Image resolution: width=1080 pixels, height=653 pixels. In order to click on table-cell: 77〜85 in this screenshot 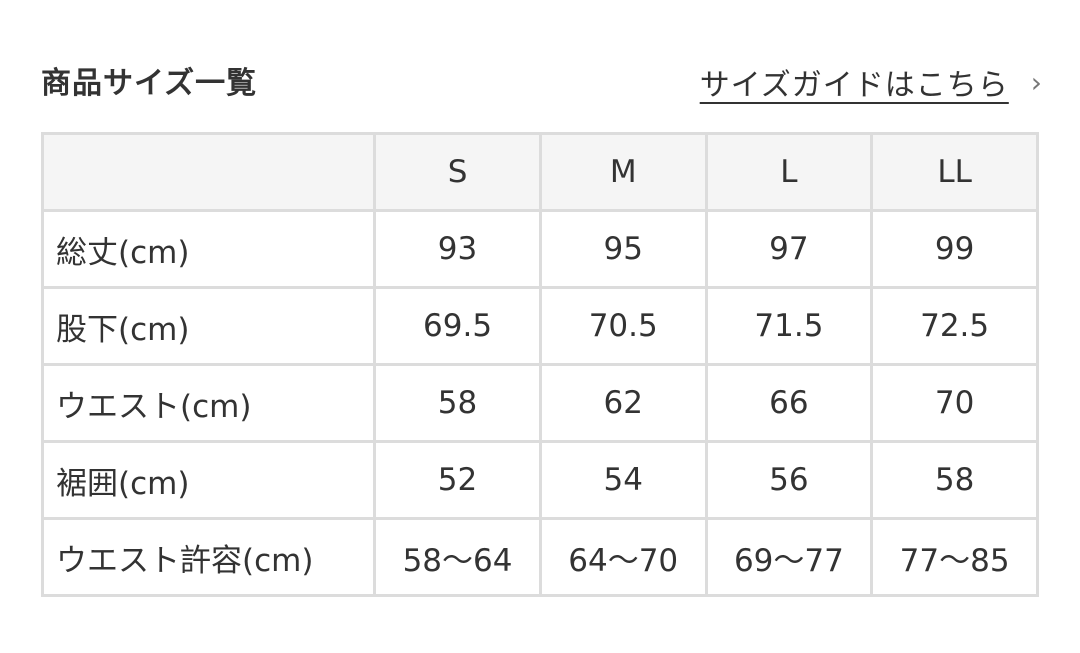, I will do `click(954, 557)`.